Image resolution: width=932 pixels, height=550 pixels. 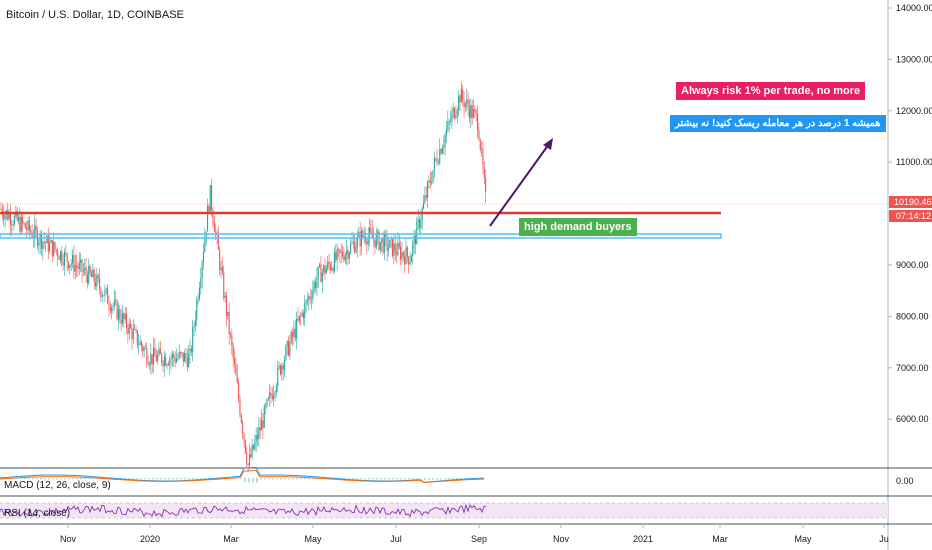 I want to click on risk-note-english: Always risk 1% per trade, no more, so click(x=771, y=91).